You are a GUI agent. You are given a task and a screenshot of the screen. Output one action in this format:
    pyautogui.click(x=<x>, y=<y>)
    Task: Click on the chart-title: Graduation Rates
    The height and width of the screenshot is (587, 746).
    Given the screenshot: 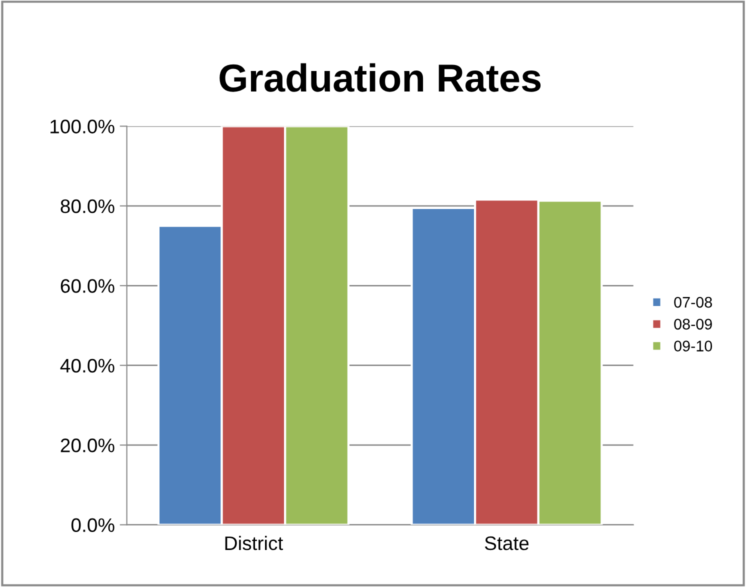 What is the action you would take?
    pyautogui.click(x=380, y=77)
    